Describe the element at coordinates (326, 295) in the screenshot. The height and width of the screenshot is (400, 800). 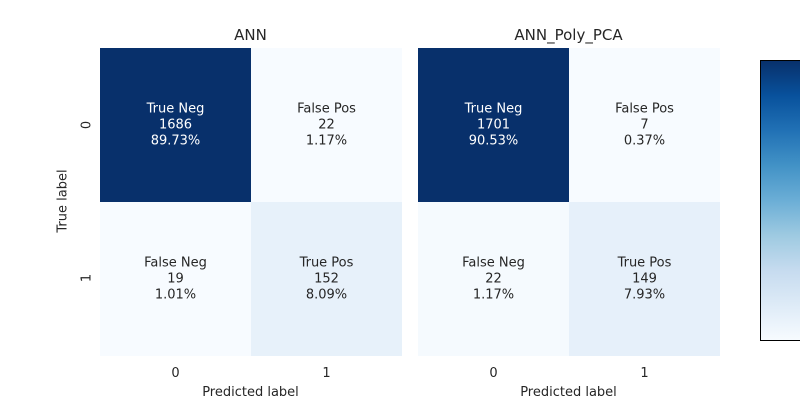
I see `cell-percent-label: 8.09%` at that location.